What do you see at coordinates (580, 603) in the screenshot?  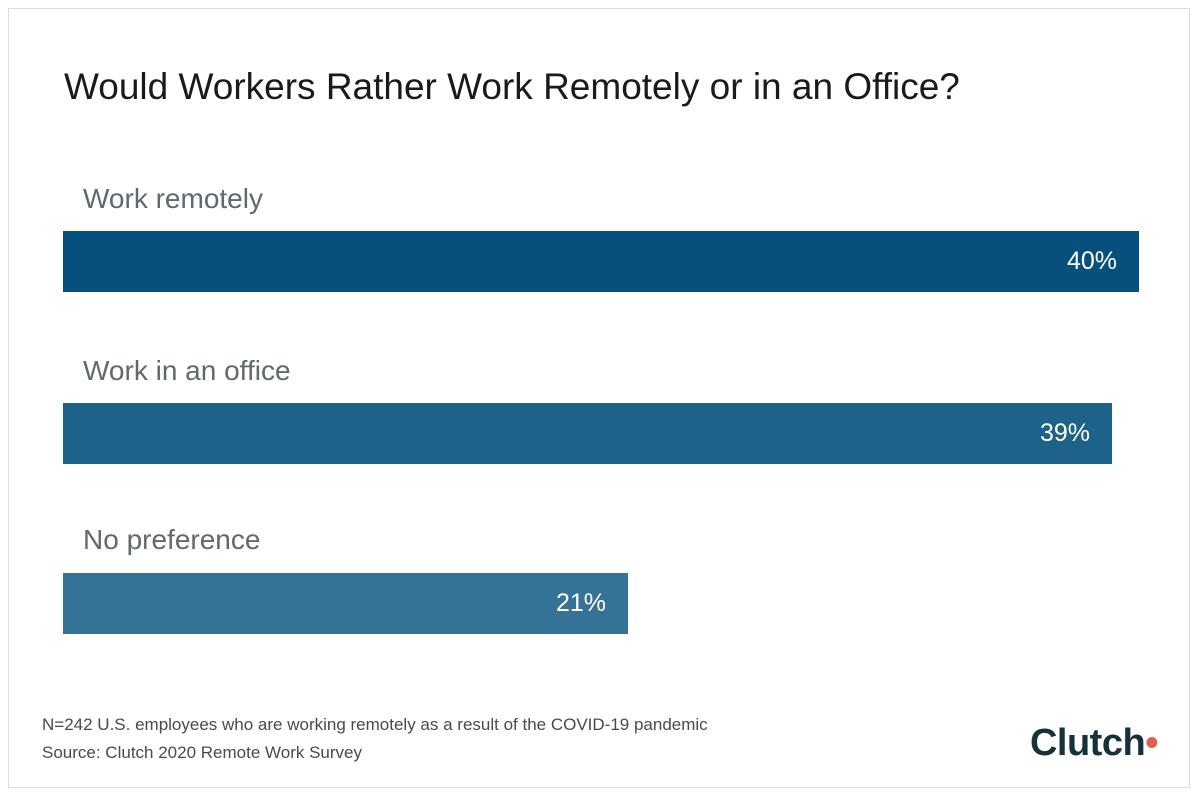 I see `bar-value-label: 21%` at bounding box center [580, 603].